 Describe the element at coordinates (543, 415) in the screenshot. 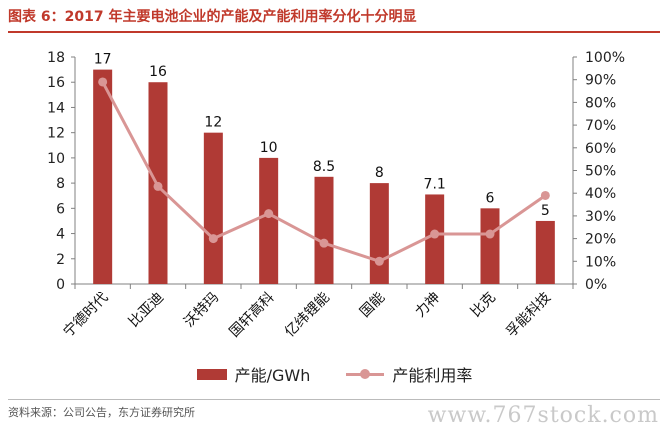

I see `watermark: www.767stock.com` at that location.